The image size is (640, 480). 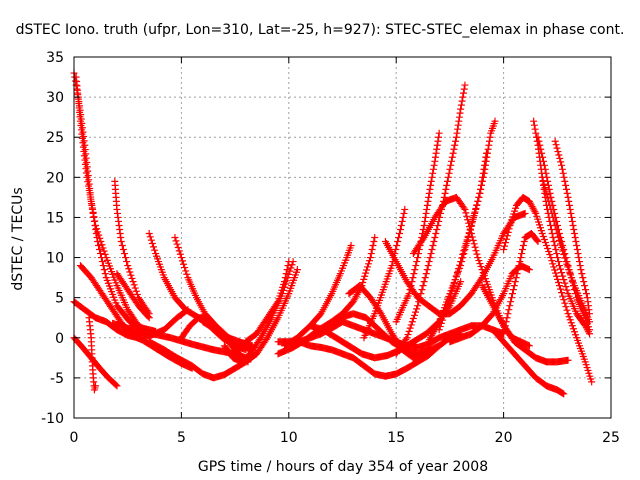 I want to click on x-tick-label: 15, so click(x=396, y=438).